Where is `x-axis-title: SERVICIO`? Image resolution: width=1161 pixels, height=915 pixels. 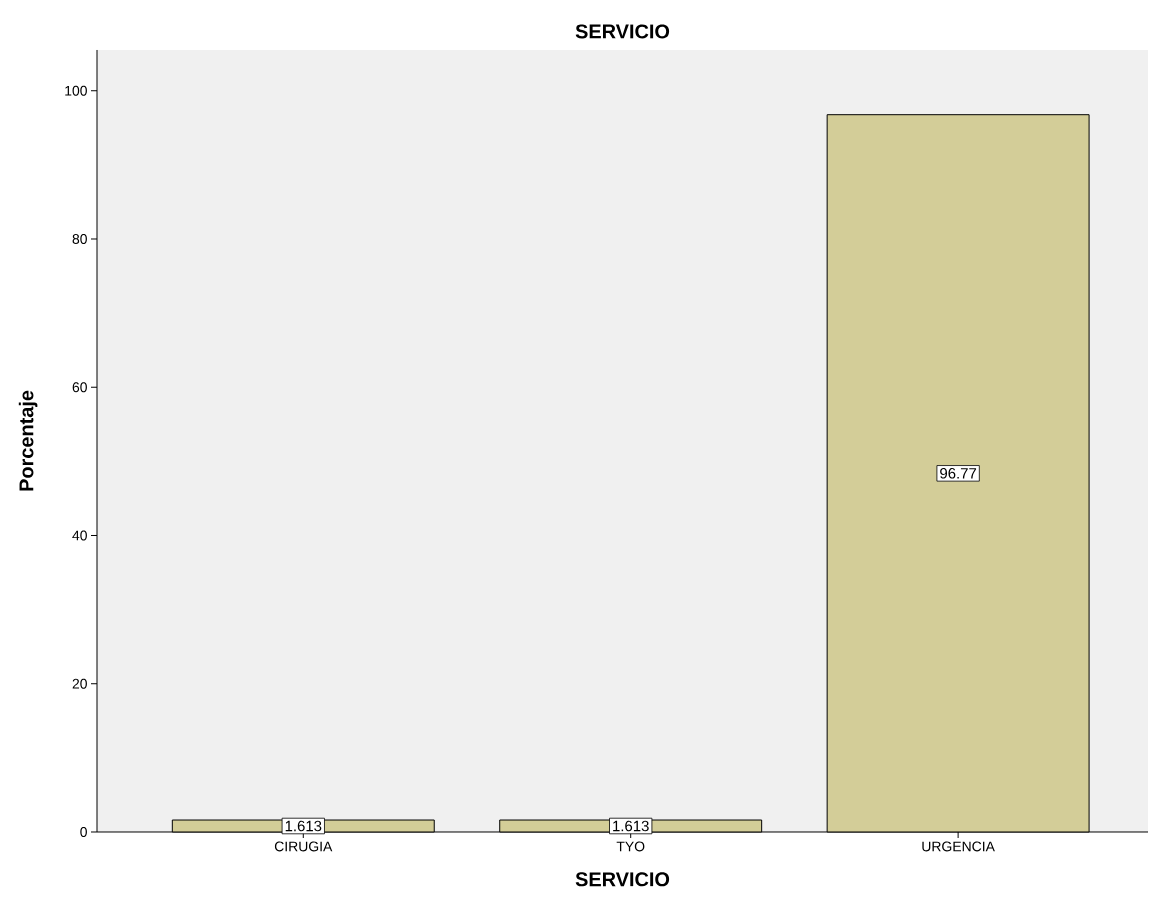 x-axis-title: SERVICIO is located at coordinates (622, 879).